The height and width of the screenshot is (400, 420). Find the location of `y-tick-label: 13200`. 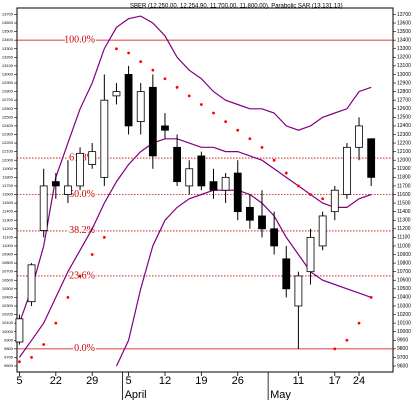

y-tick-label: 13200 is located at coordinates (404, 58).